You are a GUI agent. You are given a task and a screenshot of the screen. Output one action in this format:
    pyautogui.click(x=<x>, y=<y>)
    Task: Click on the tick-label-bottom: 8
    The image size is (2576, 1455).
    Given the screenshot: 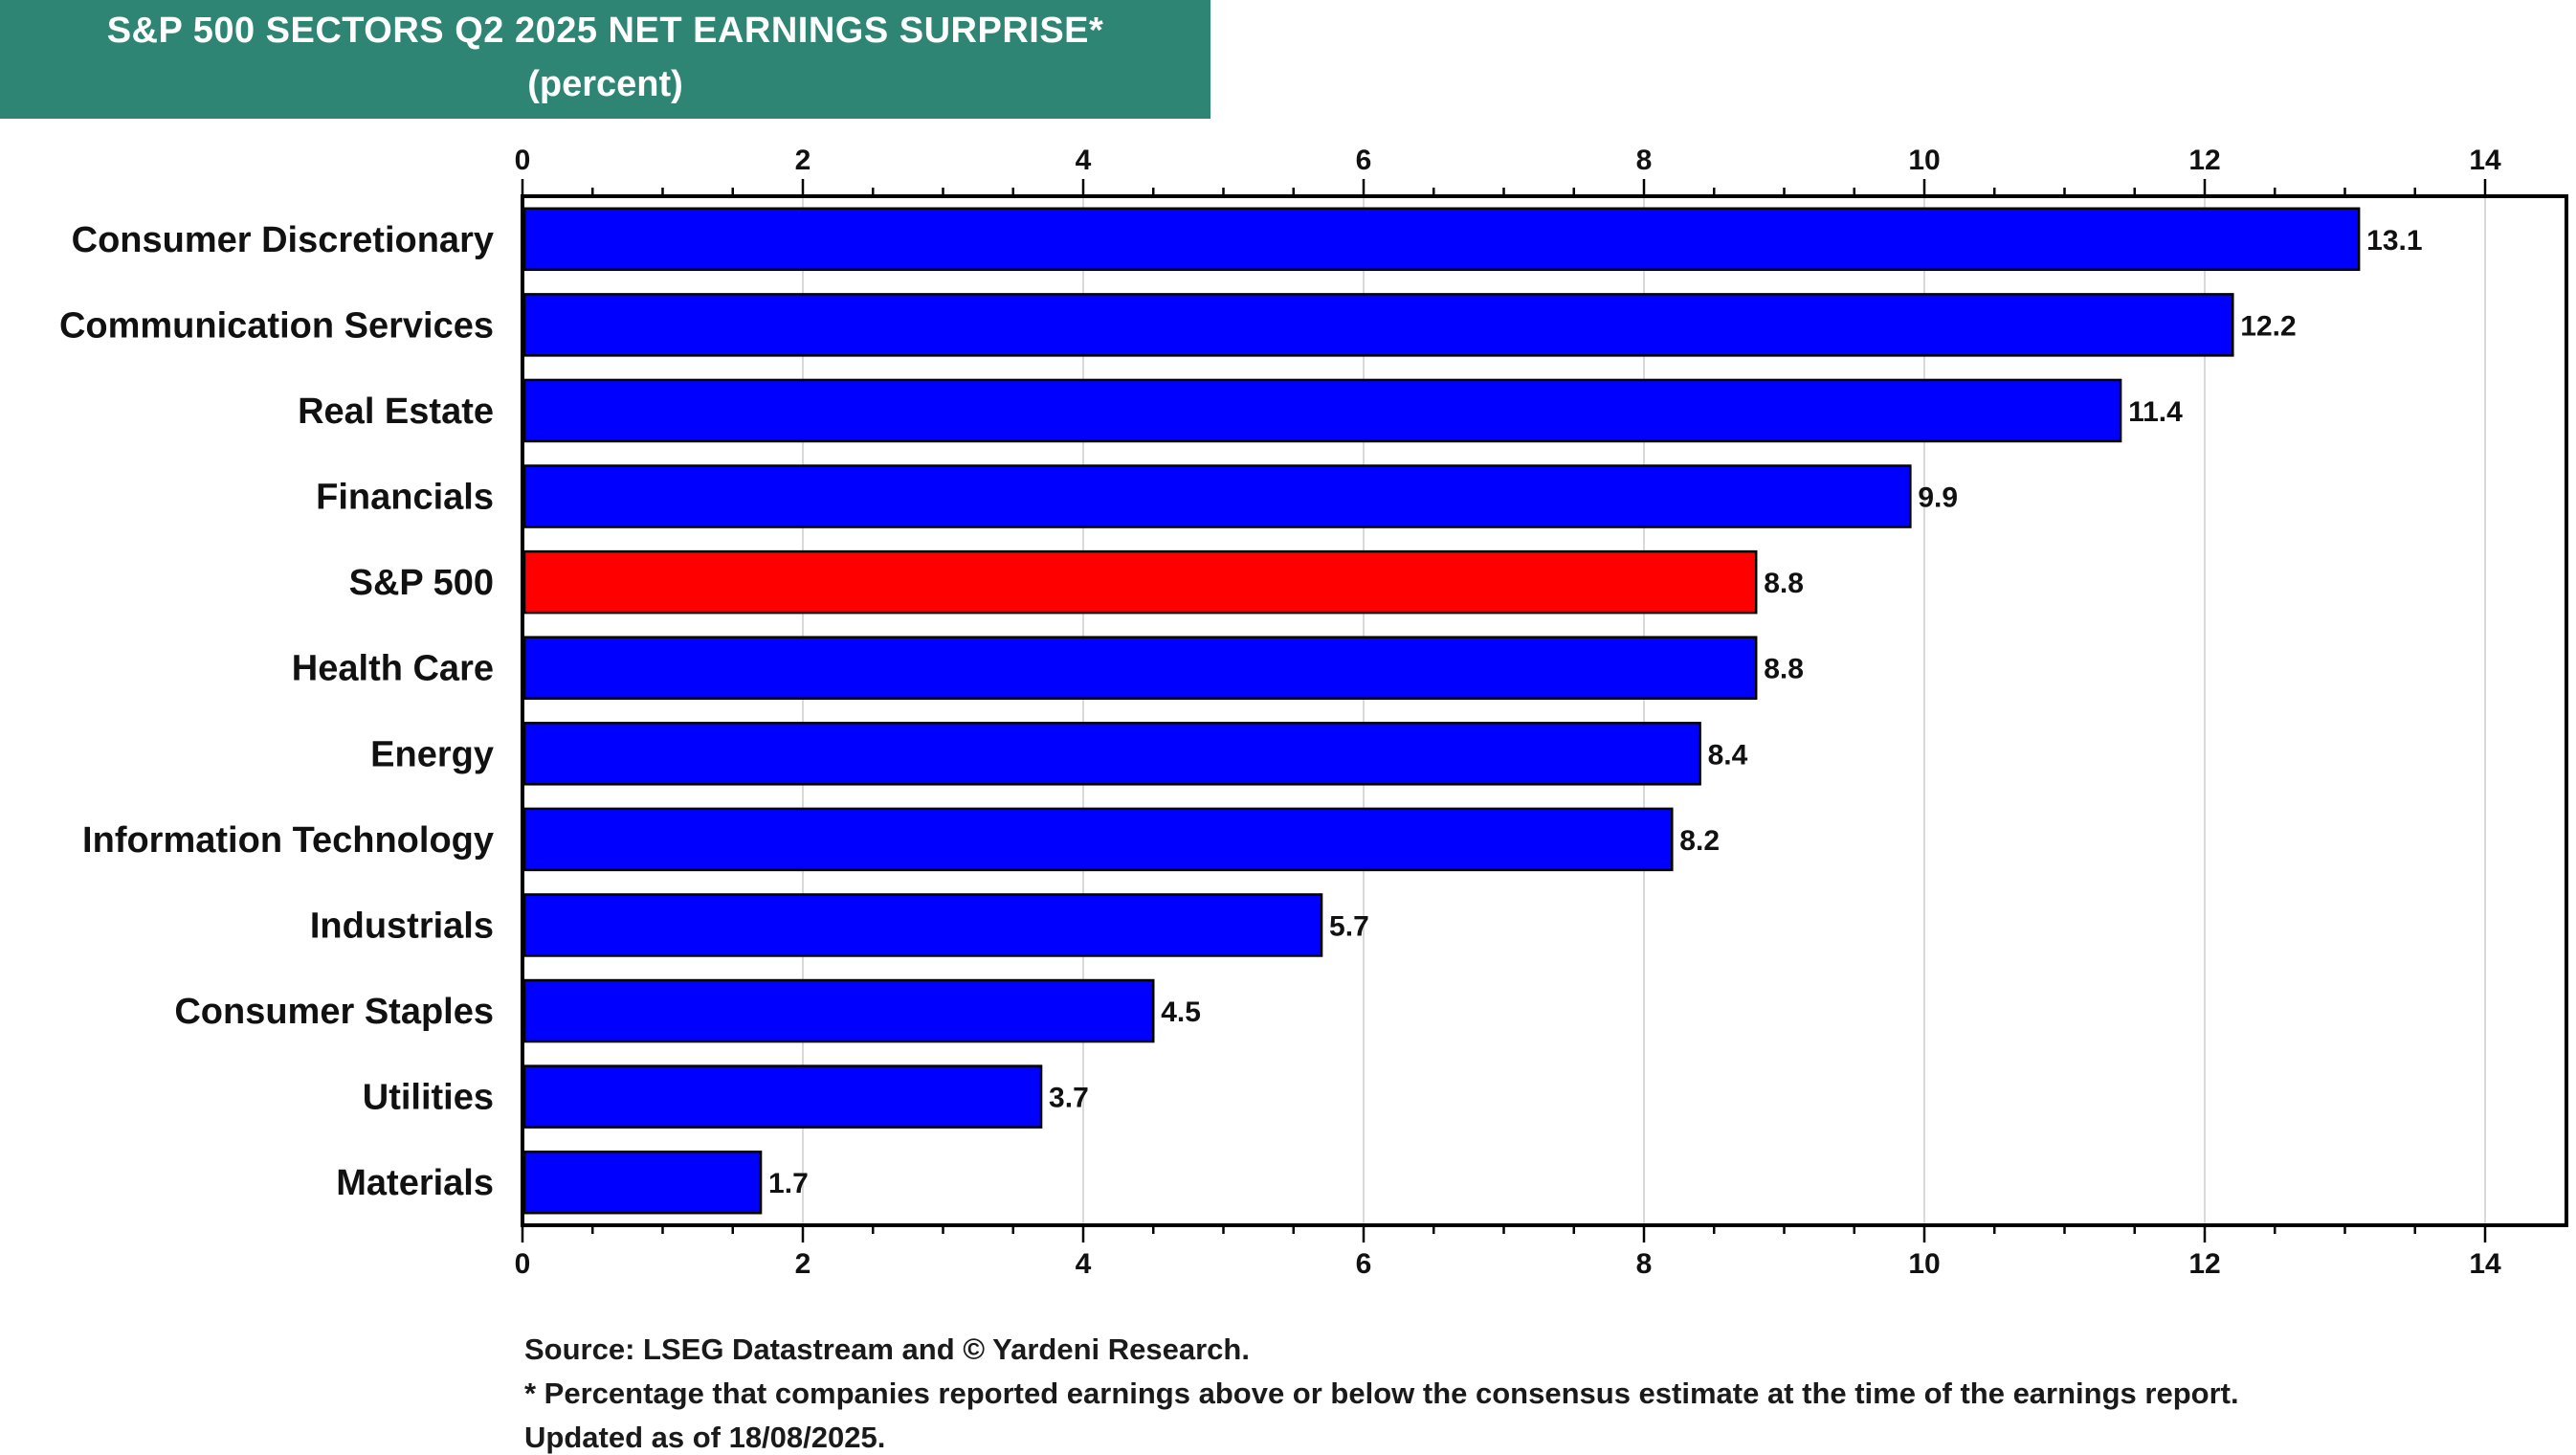 What is the action you would take?
    pyautogui.click(x=1644, y=1264)
    